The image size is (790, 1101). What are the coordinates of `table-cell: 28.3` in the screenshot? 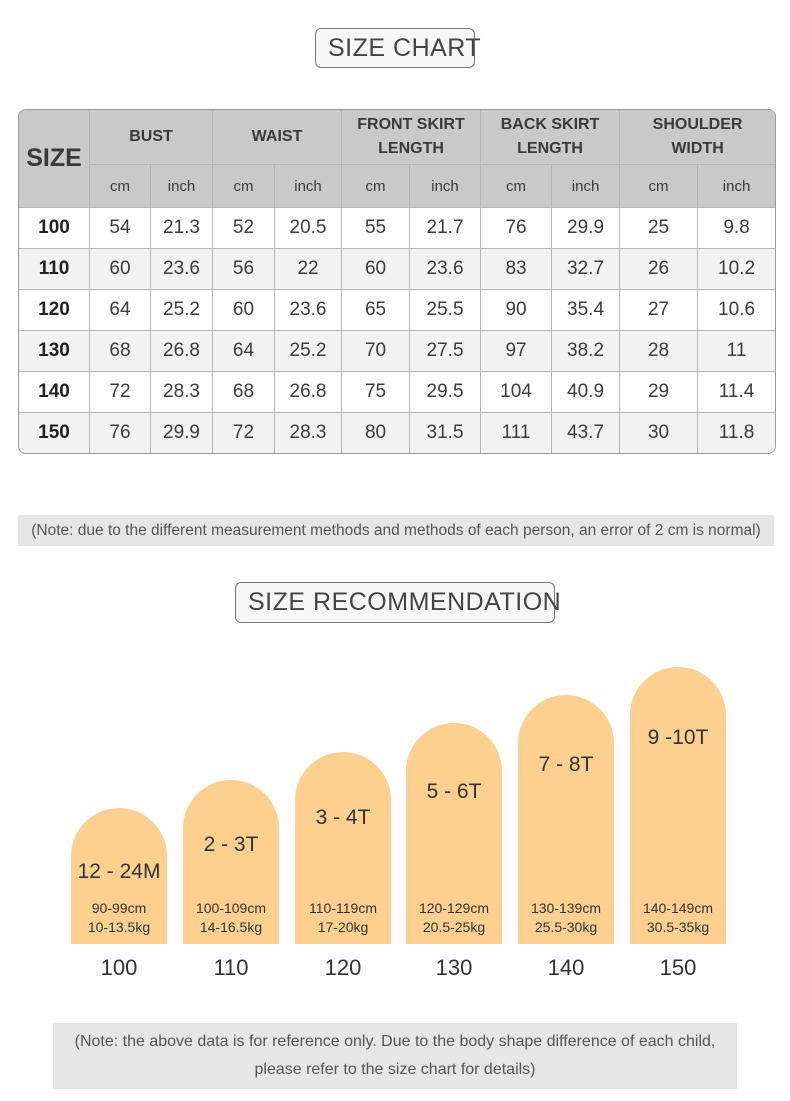 It's located at (182, 392).